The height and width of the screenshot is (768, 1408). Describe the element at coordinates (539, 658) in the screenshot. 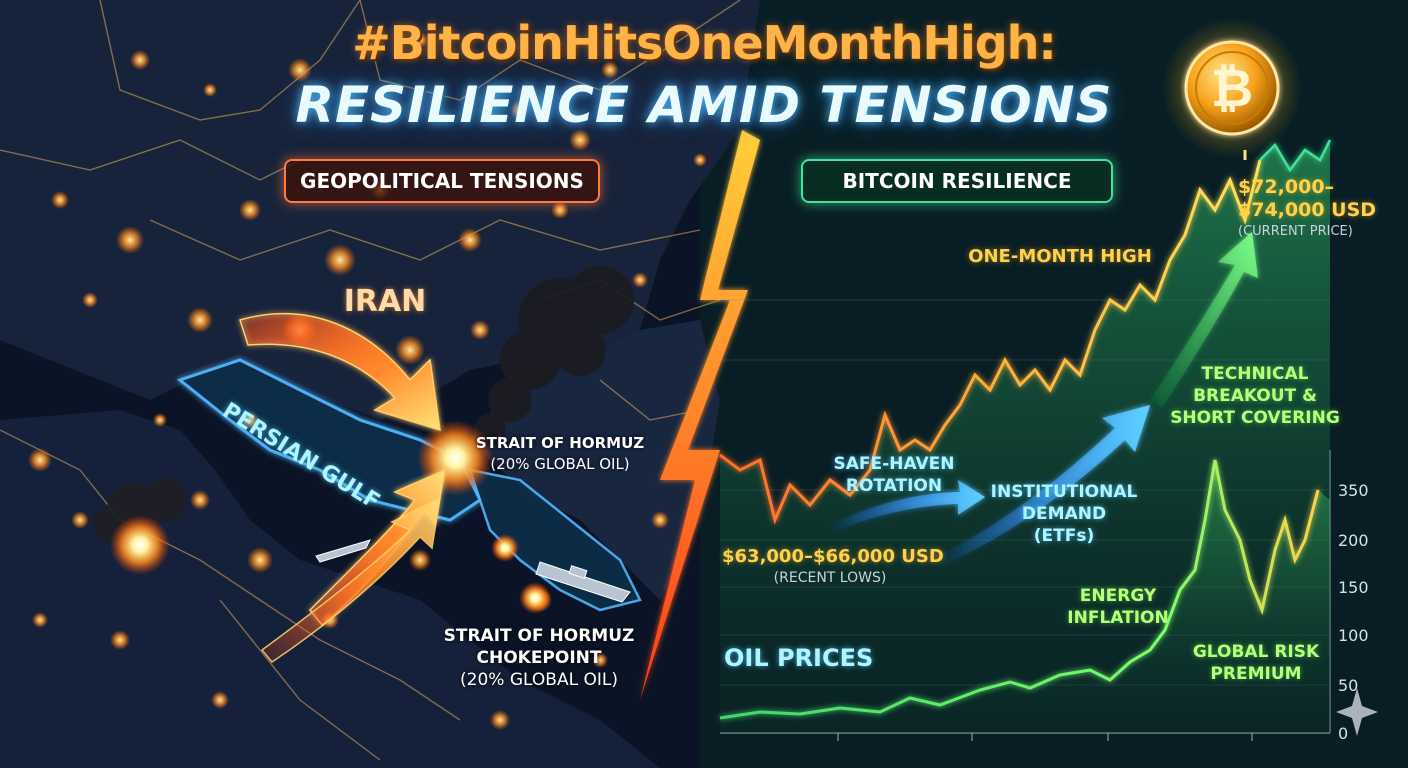

I see `chokepoint-label-line2: CHOKEPOINT` at that location.